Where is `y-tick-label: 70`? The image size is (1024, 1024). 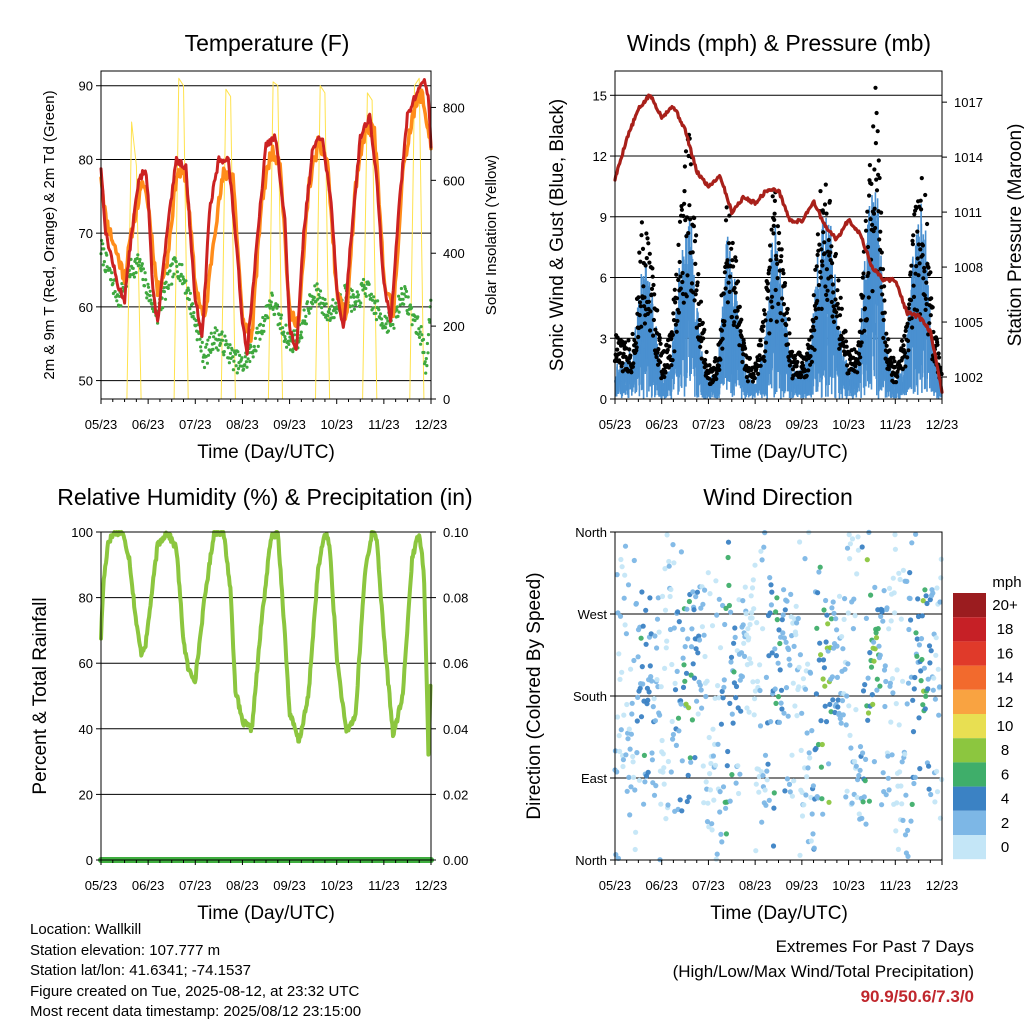 y-tick-label: 70 is located at coordinates (86, 233).